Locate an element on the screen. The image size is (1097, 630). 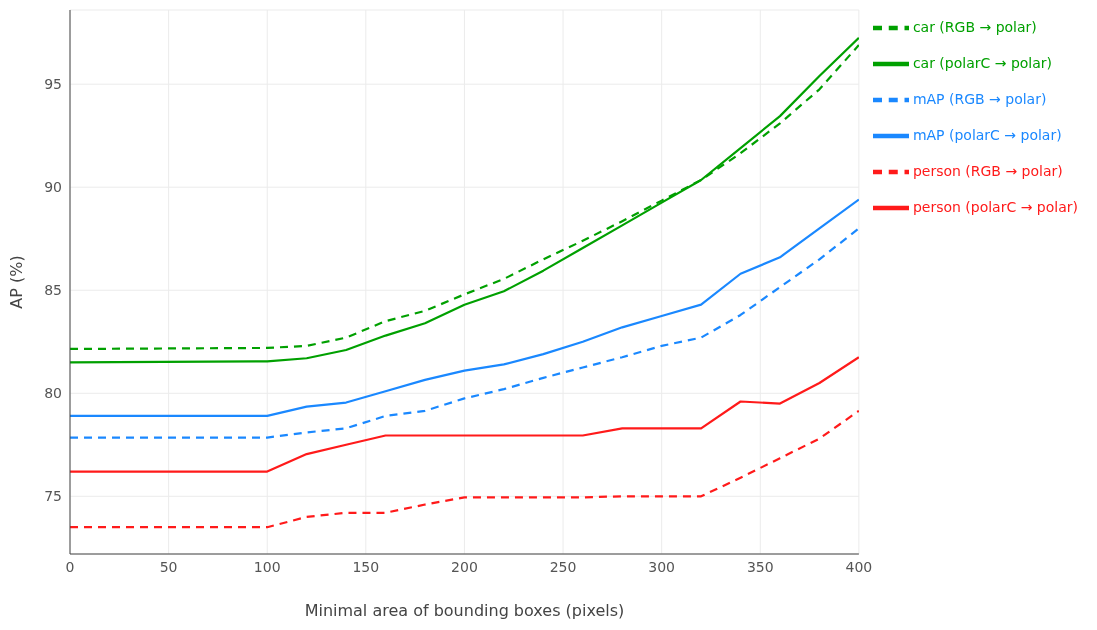
x-tick-label: 350 is located at coordinates (760, 566).